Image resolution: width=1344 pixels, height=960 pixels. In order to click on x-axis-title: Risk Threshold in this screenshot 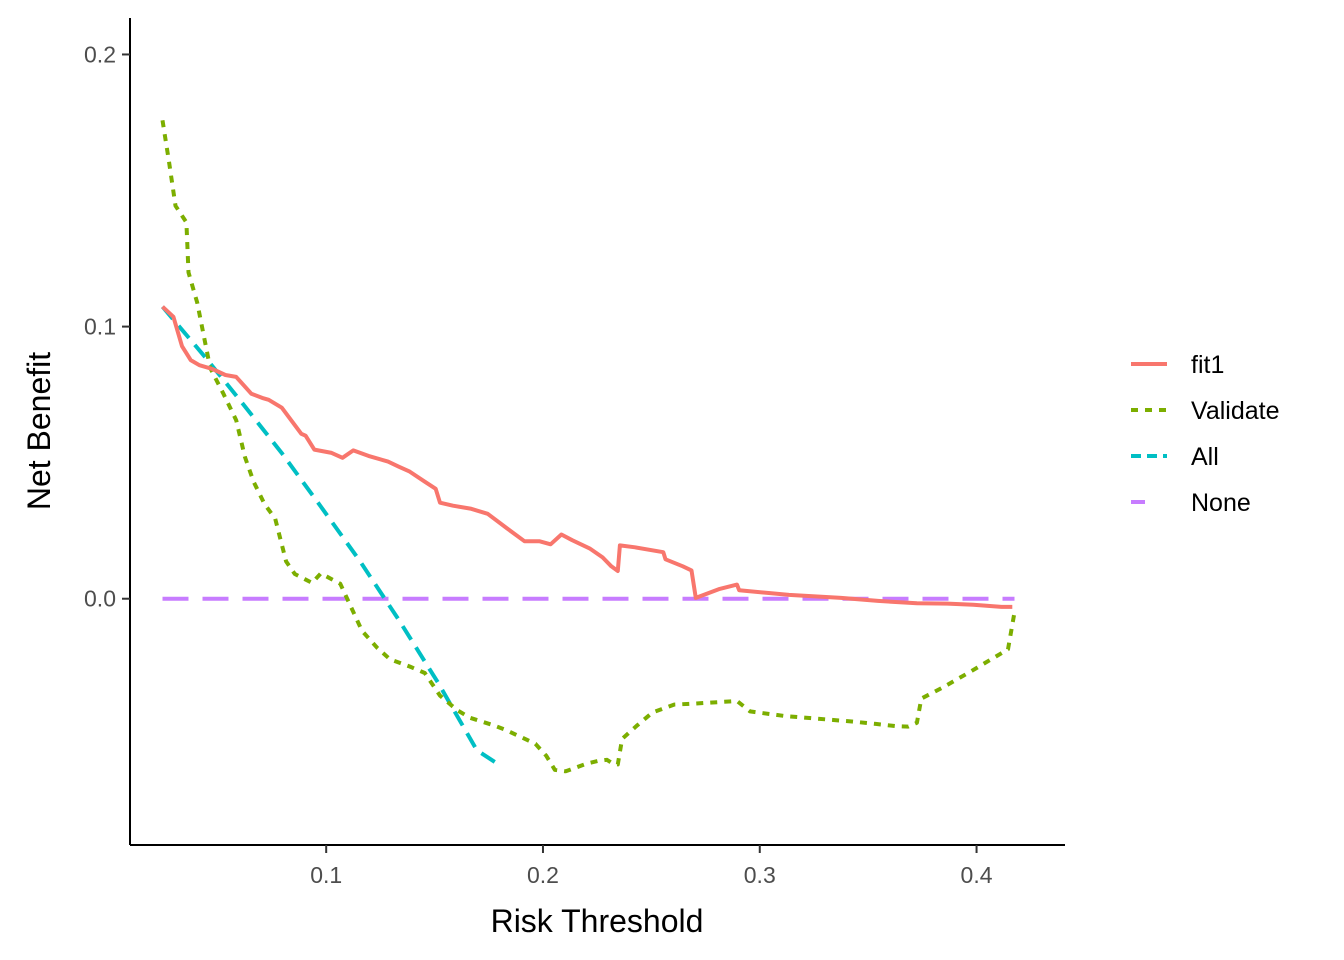, I will do `click(597, 921)`.